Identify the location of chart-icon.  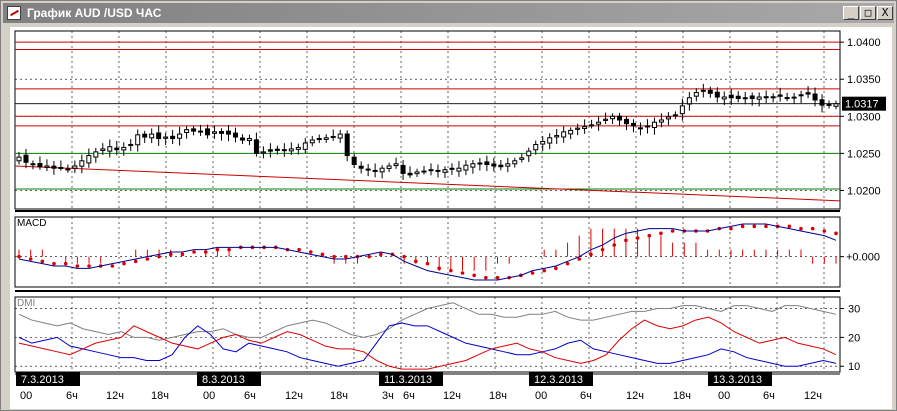
(14, 13).